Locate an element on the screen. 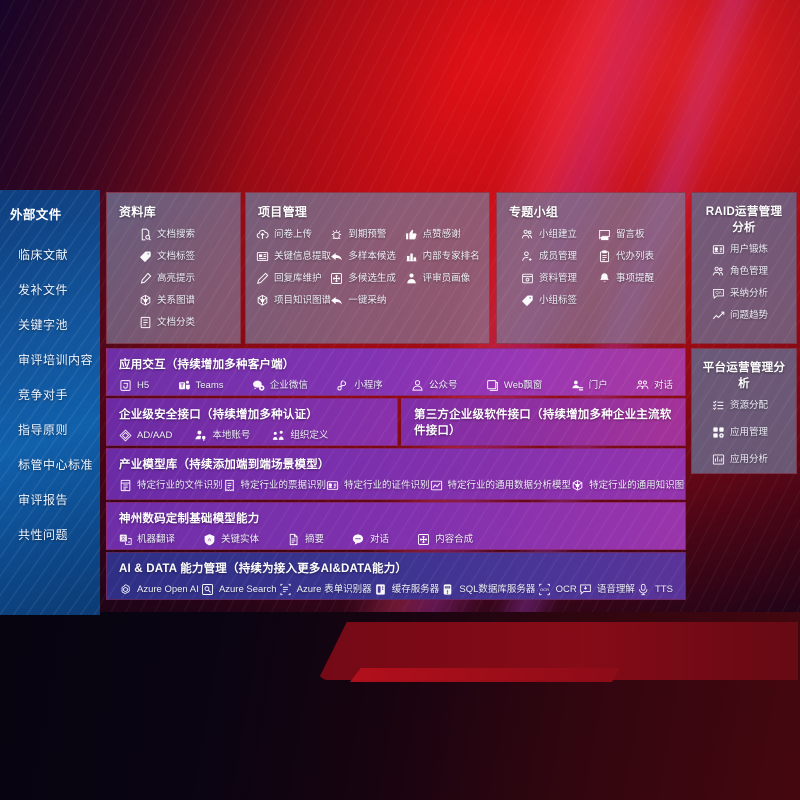 Image resolution: width=800 pixels, height=800 pixels. row-security-items: AD/AAD 本地账号 组织定义 is located at coordinates (252, 437).